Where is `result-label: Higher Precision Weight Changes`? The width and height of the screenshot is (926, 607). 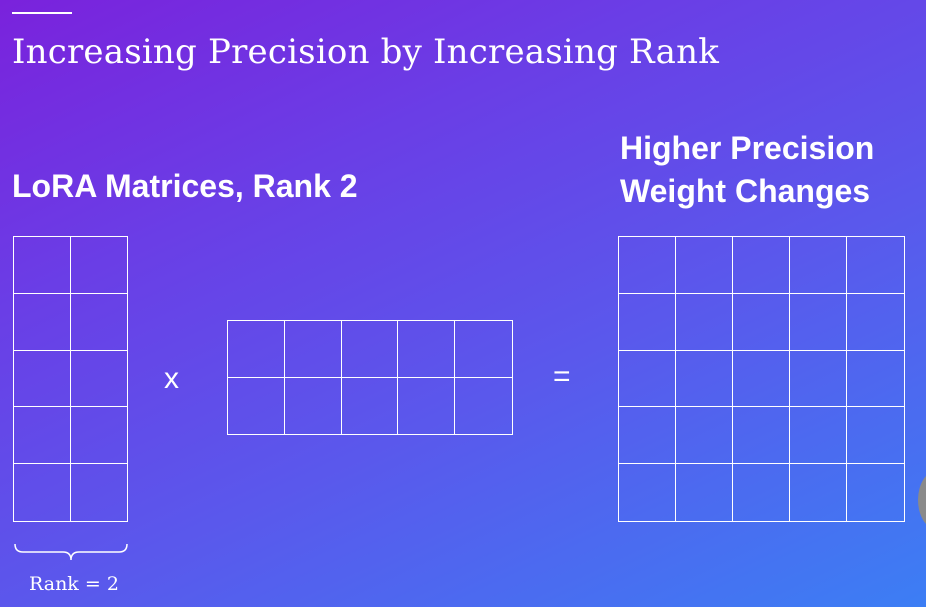
result-label: Higher Precision Weight Changes is located at coordinates (747, 170).